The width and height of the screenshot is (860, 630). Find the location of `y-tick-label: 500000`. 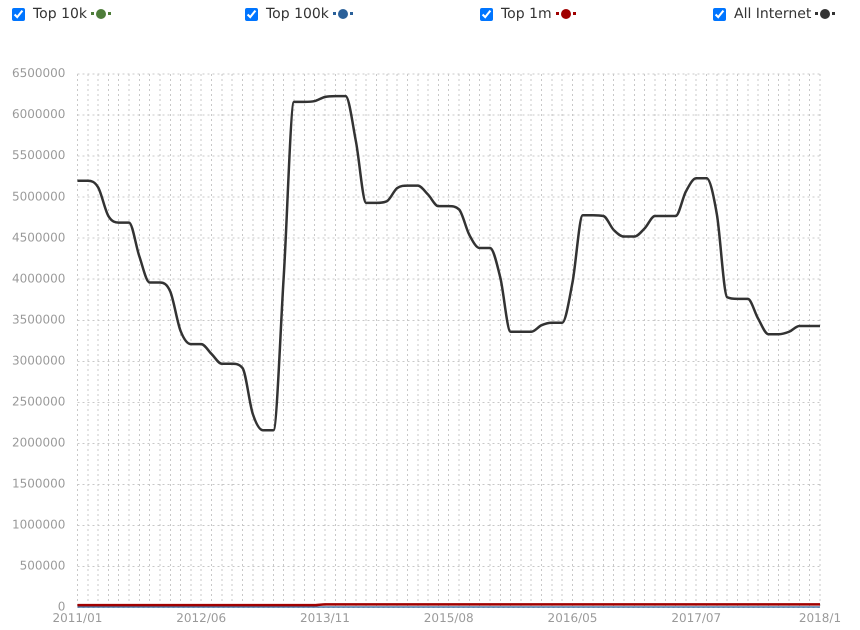

y-tick-label: 500000 is located at coordinates (43, 565).